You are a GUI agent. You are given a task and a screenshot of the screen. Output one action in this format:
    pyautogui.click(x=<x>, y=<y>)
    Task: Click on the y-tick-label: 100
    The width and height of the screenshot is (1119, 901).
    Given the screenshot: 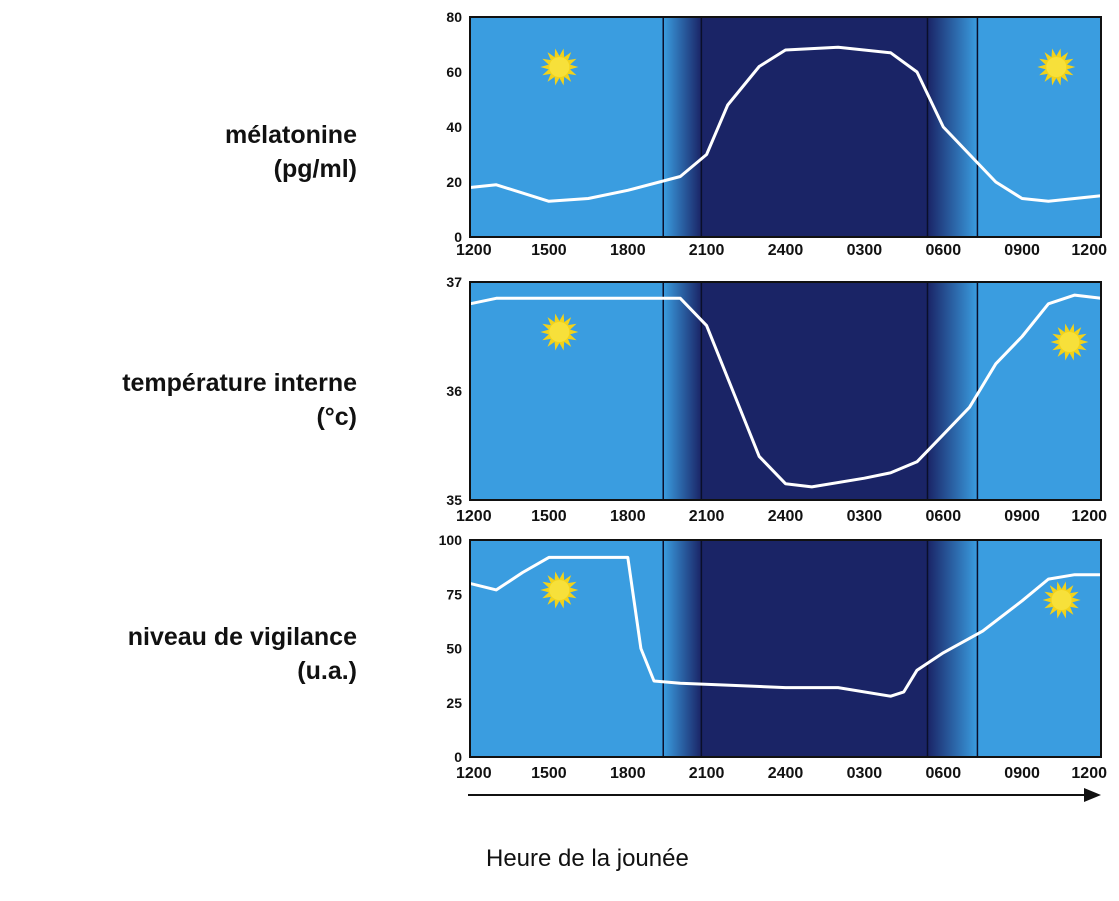 What is the action you would take?
    pyautogui.click(x=451, y=540)
    